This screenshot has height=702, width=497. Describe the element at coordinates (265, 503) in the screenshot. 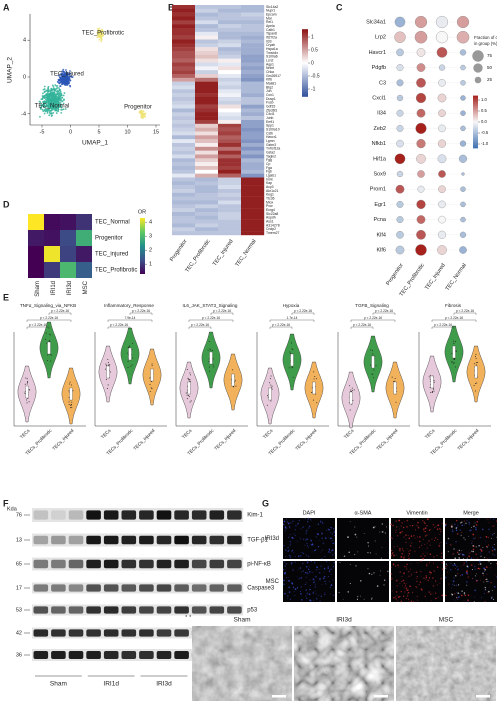

I see `panel-label: G` at that location.